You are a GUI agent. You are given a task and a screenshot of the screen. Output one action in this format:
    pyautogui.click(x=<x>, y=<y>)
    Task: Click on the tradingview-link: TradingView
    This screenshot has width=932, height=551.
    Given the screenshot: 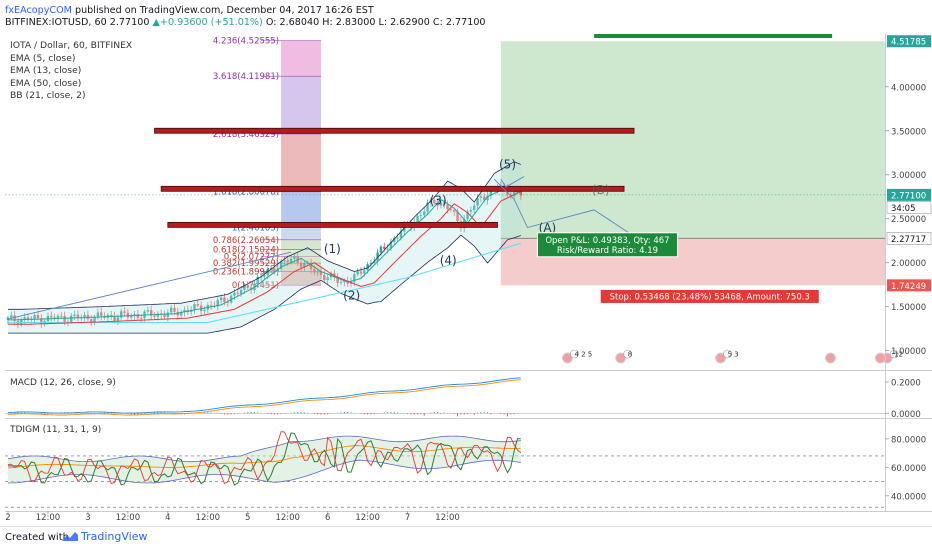 What is the action you would take?
    pyautogui.click(x=104, y=536)
    